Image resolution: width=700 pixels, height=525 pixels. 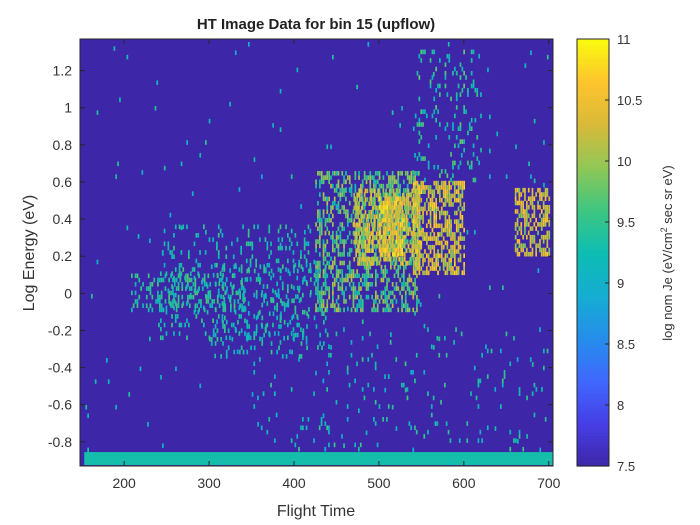 I want to click on y-tick-label: 1.2, so click(x=63, y=71).